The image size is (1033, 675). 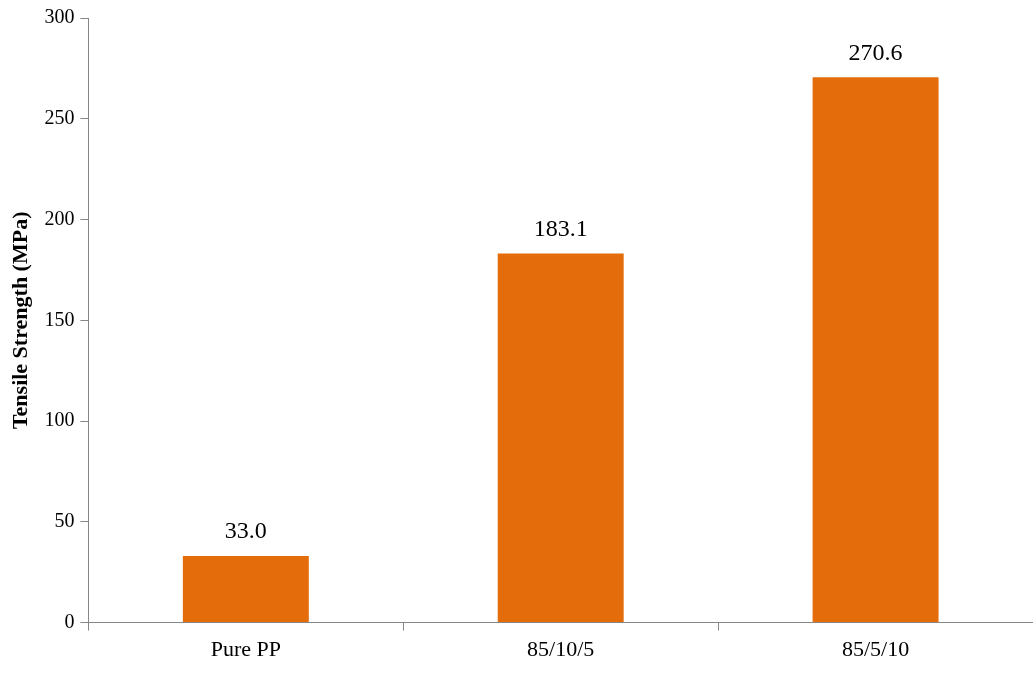 What do you see at coordinates (875, 648) in the screenshot?
I see `x-tick-label: 85/5/10` at bounding box center [875, 648].